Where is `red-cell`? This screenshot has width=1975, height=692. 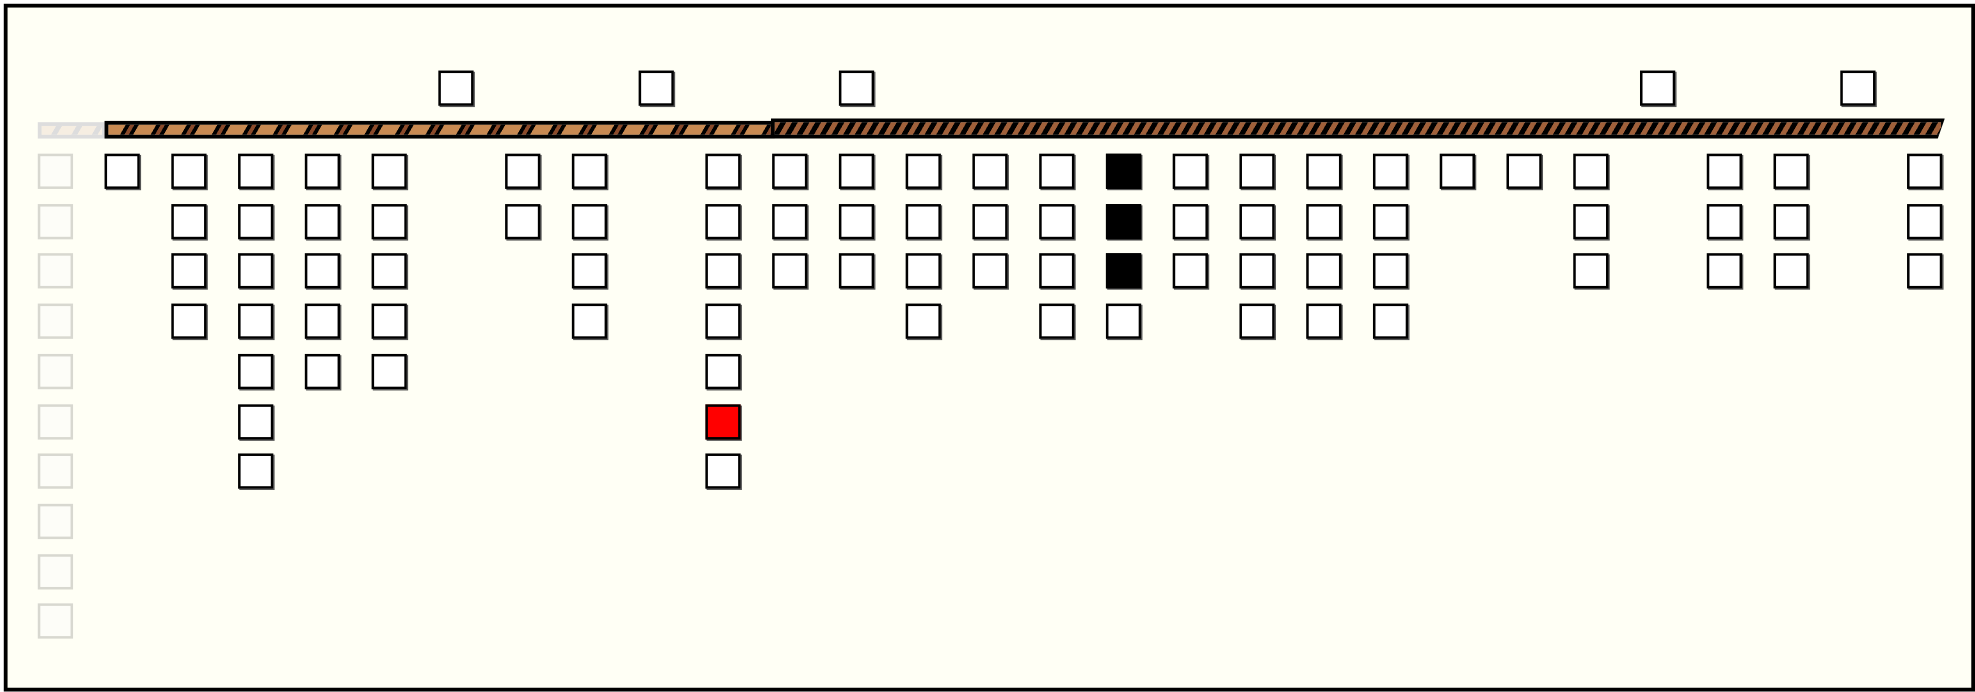
red-cell is located at coordinates (723, 422).